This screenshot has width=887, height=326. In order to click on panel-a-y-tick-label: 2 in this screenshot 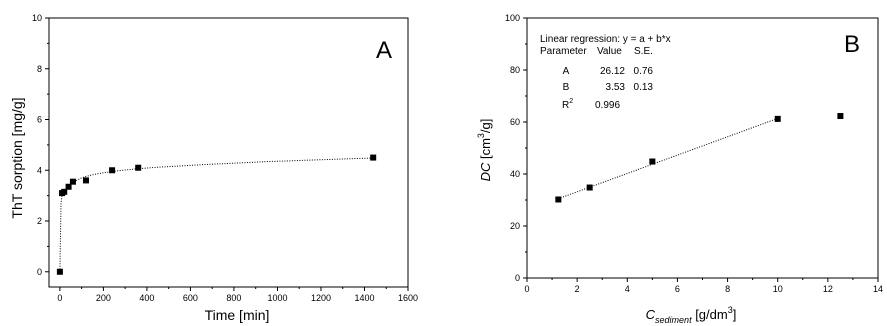, I will do `click(39, 221)`.